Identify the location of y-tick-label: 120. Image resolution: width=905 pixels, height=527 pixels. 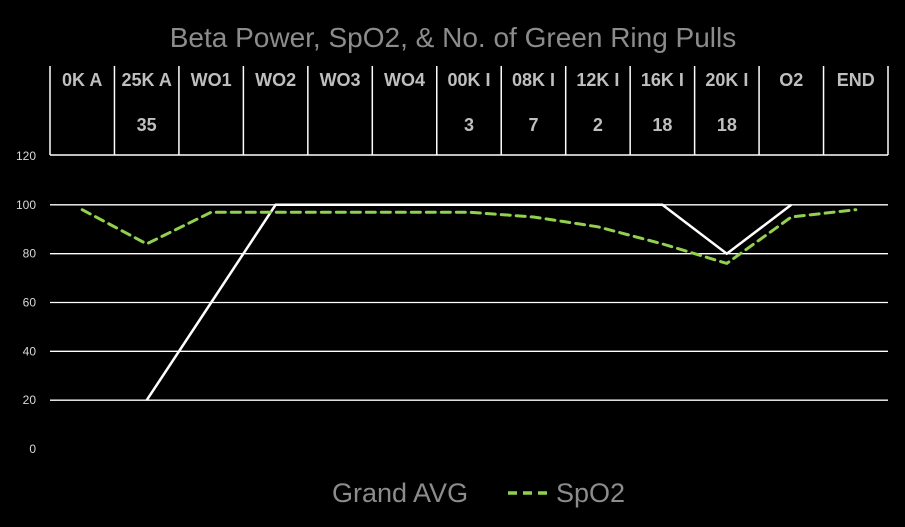
(26, 156).